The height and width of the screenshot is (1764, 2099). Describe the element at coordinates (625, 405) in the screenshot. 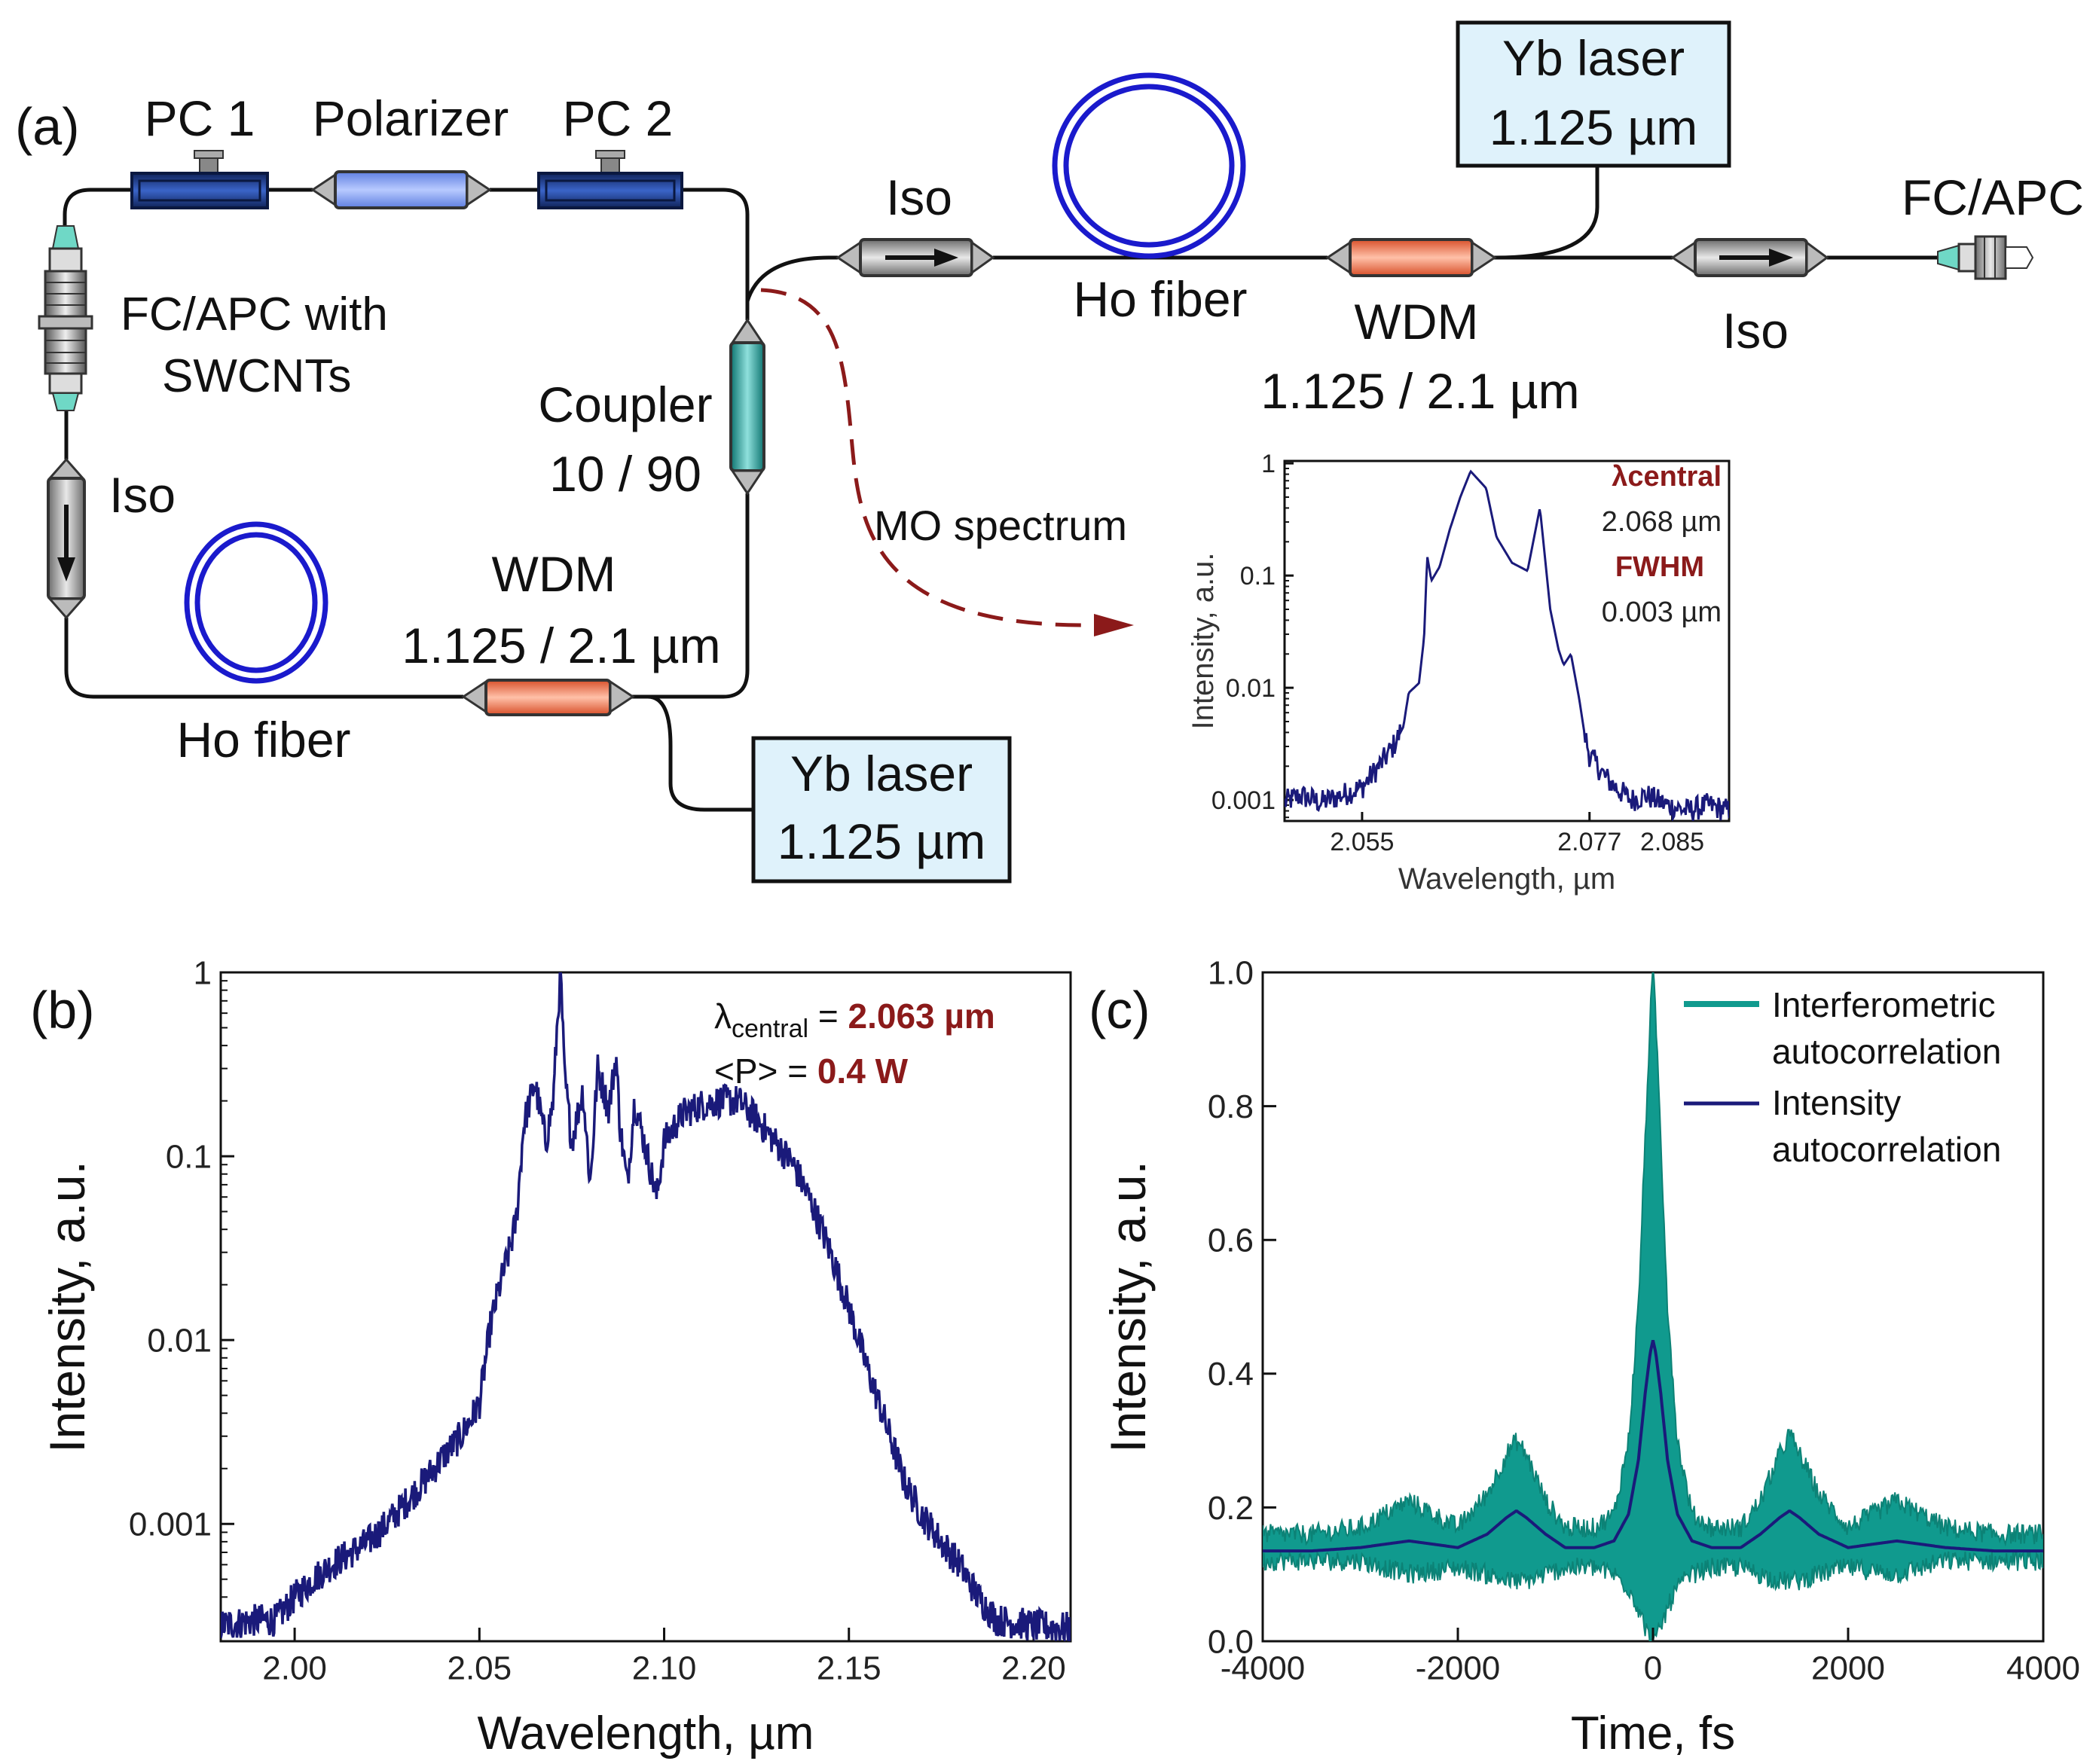

I see `coupler-label-line1: Coupler` at that location.